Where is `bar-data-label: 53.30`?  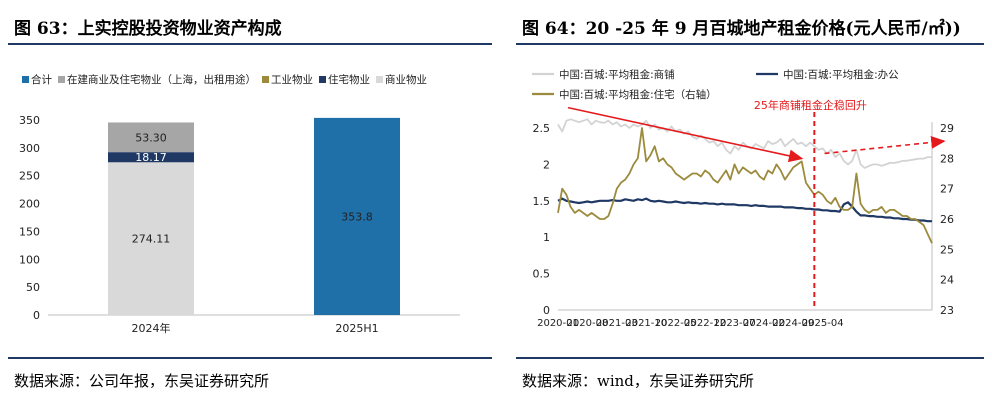
bar-data-label: 53.30 is located at coordinates (151, 137).